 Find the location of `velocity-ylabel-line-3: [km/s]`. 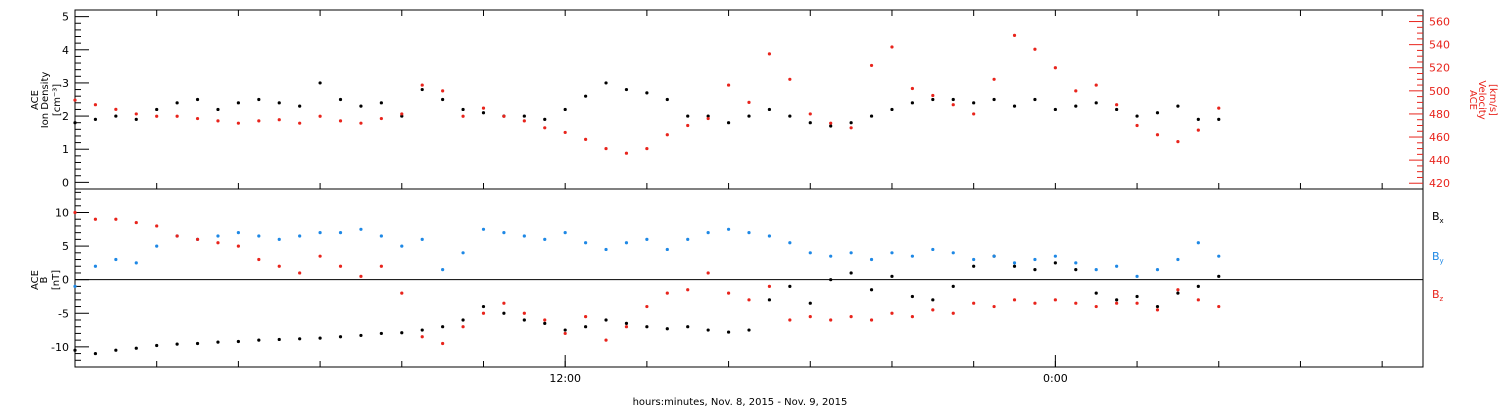

velocity-ylabel-line-3: [km/s] is located at coordinates (1492, 100).